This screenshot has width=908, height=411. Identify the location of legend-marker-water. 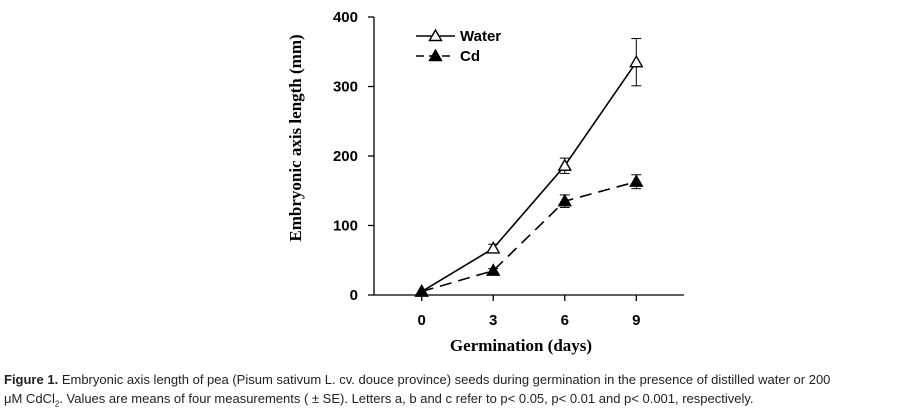
(435, 35).